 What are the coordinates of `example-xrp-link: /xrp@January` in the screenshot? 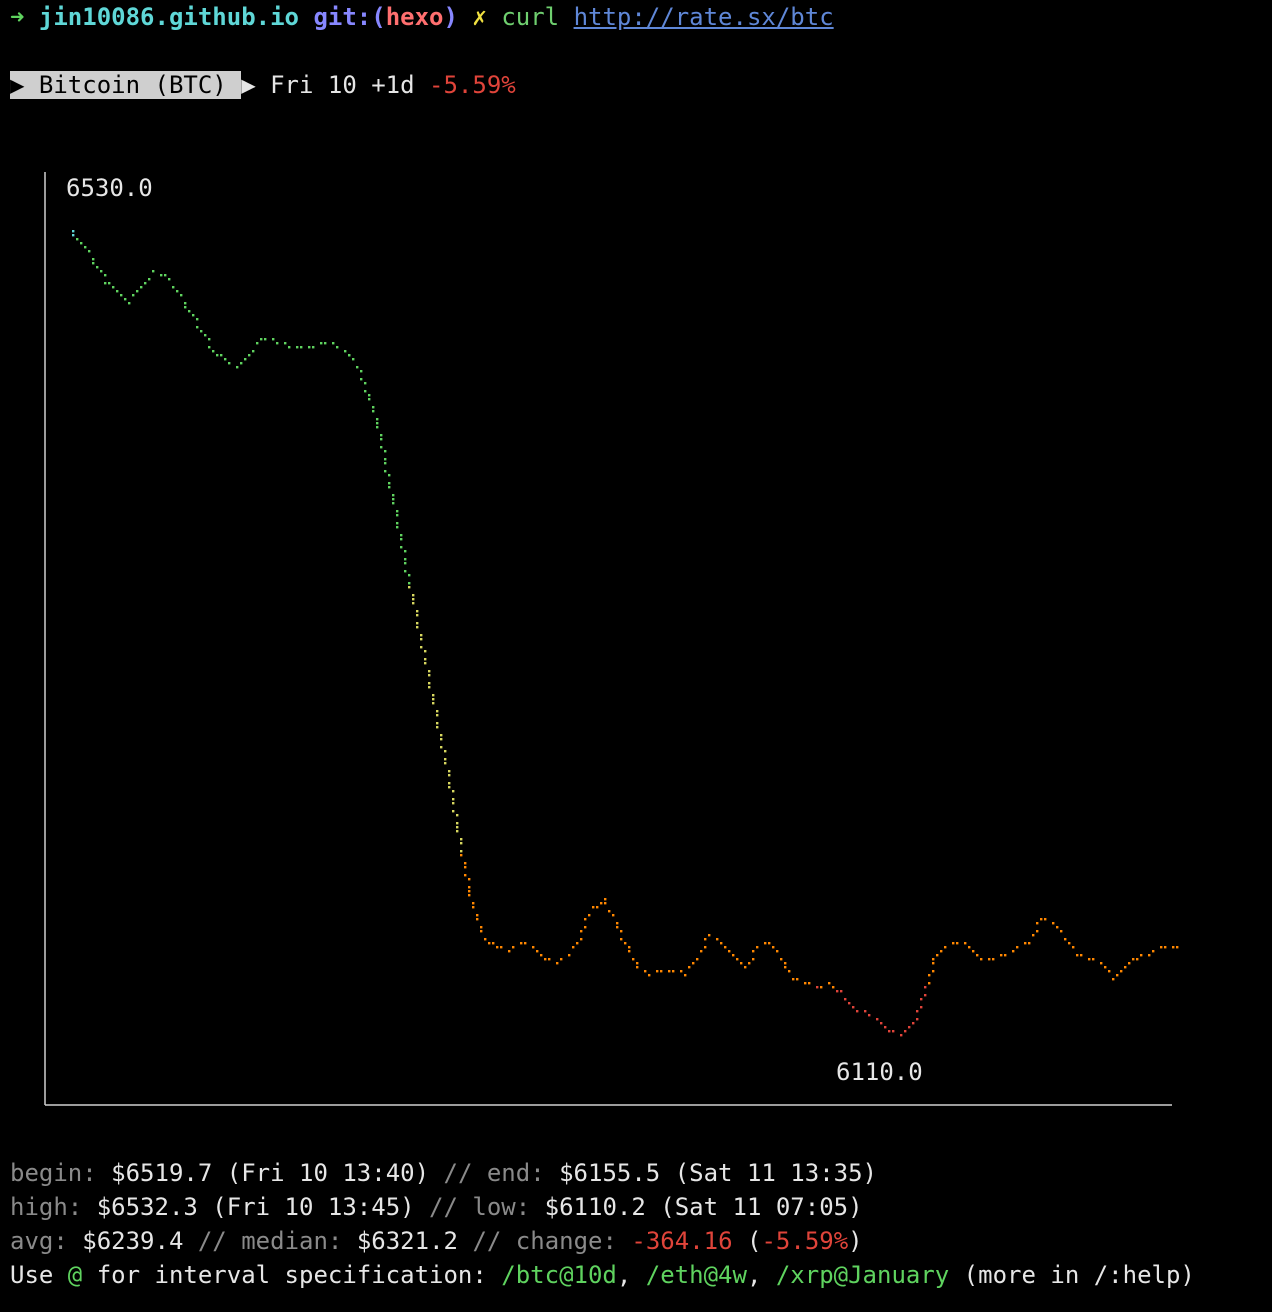 It's located at (862, 1275).